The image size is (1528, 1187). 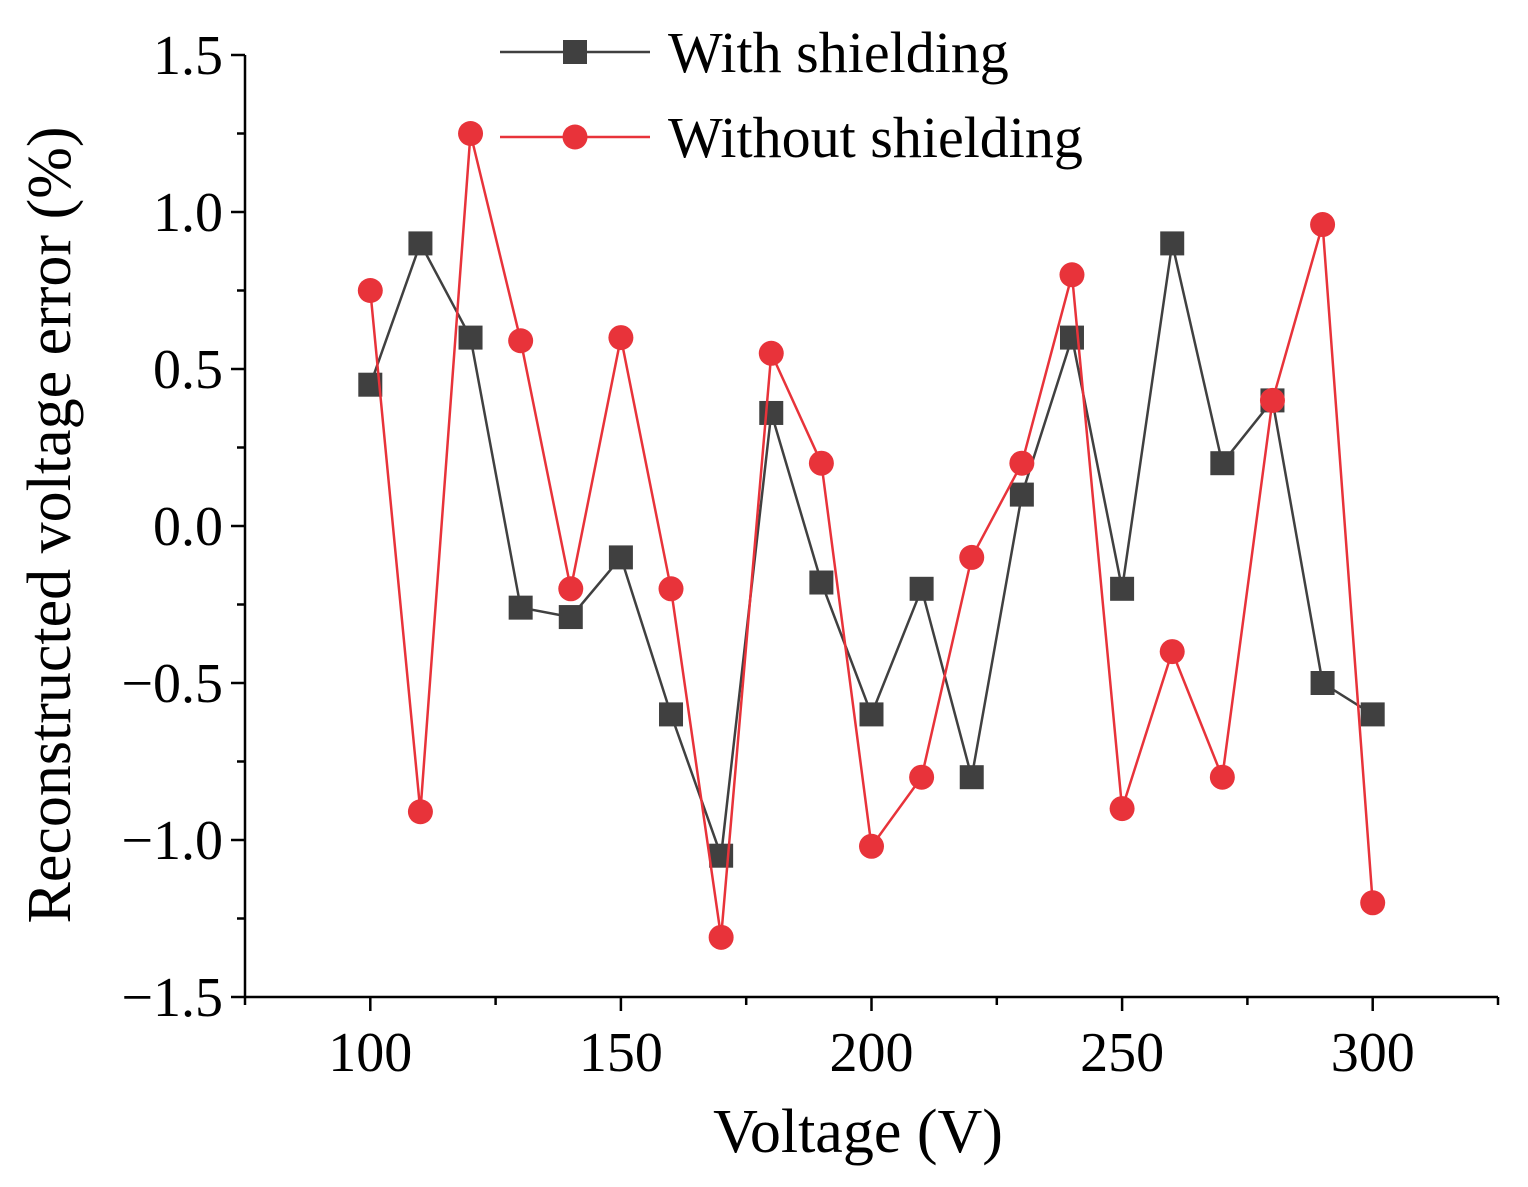 I want to click on x-tick-label: 250, so click(x=1122, y=1053).